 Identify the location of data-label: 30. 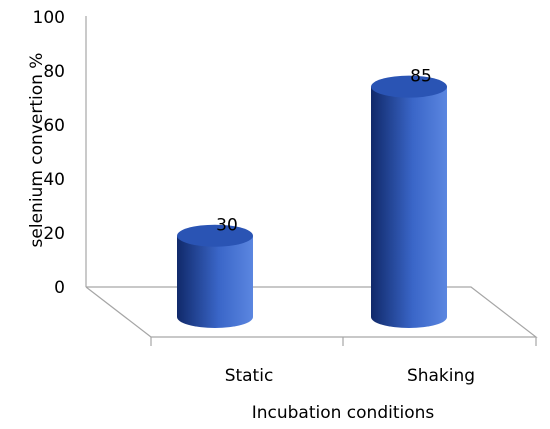
(227, 226).